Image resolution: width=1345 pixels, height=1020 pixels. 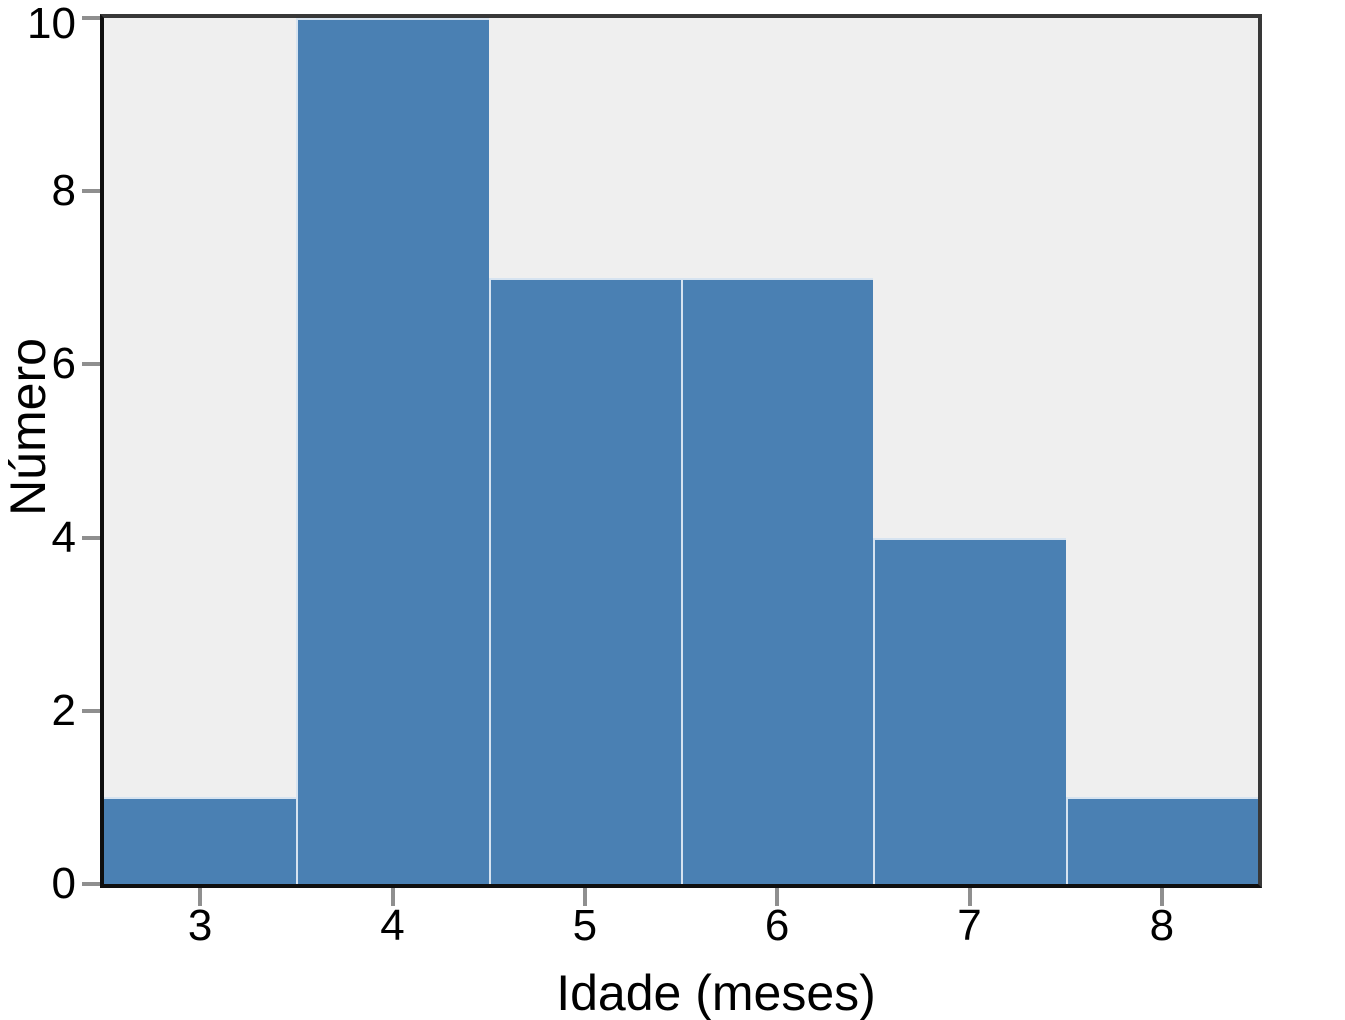 What do you see at coordinates (200, 925) in the screenshot?
I see `x-tick-label: 3` at bounding box center [200, 925].